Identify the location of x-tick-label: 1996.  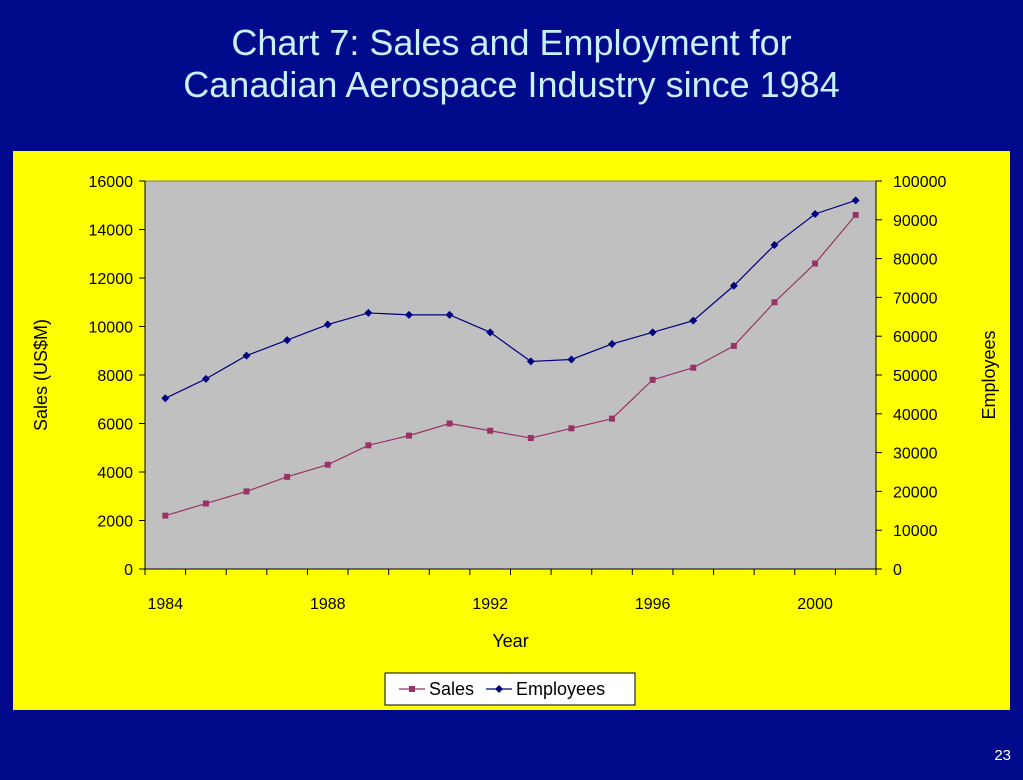
(653, 604).